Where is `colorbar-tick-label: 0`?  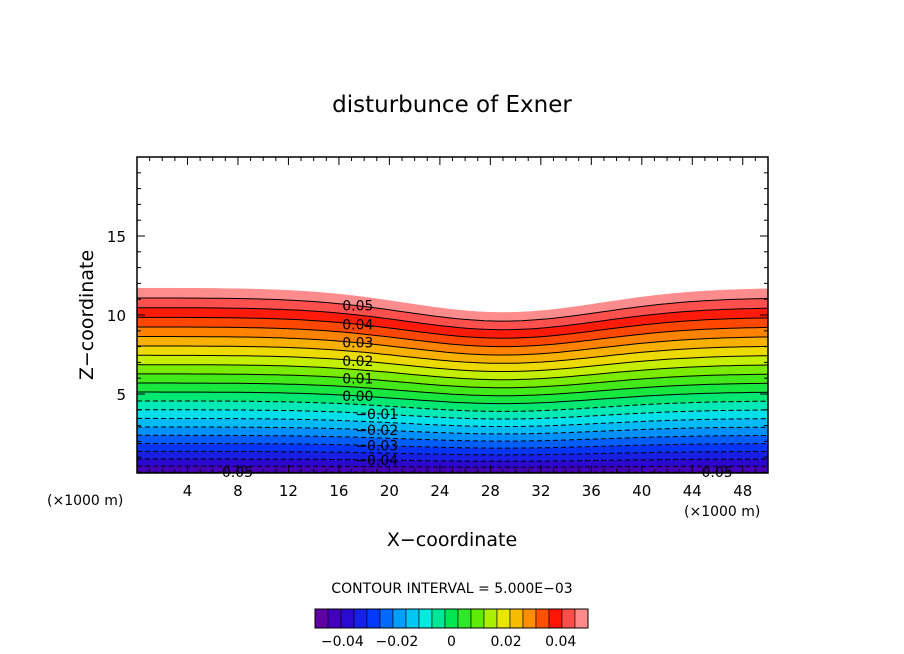 colorbar-tick-label: 0 is located at coordinates (451, 642).